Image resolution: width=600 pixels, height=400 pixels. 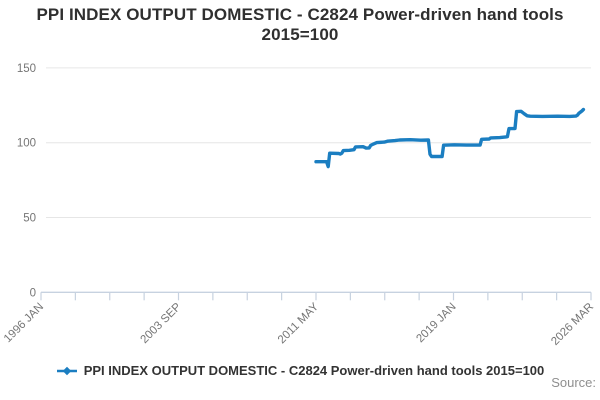 What do you see at coordinates (436, 323) in the screenshot?
I see `x-tick-label: 2019 JAN` at bounding box center [436, 323].